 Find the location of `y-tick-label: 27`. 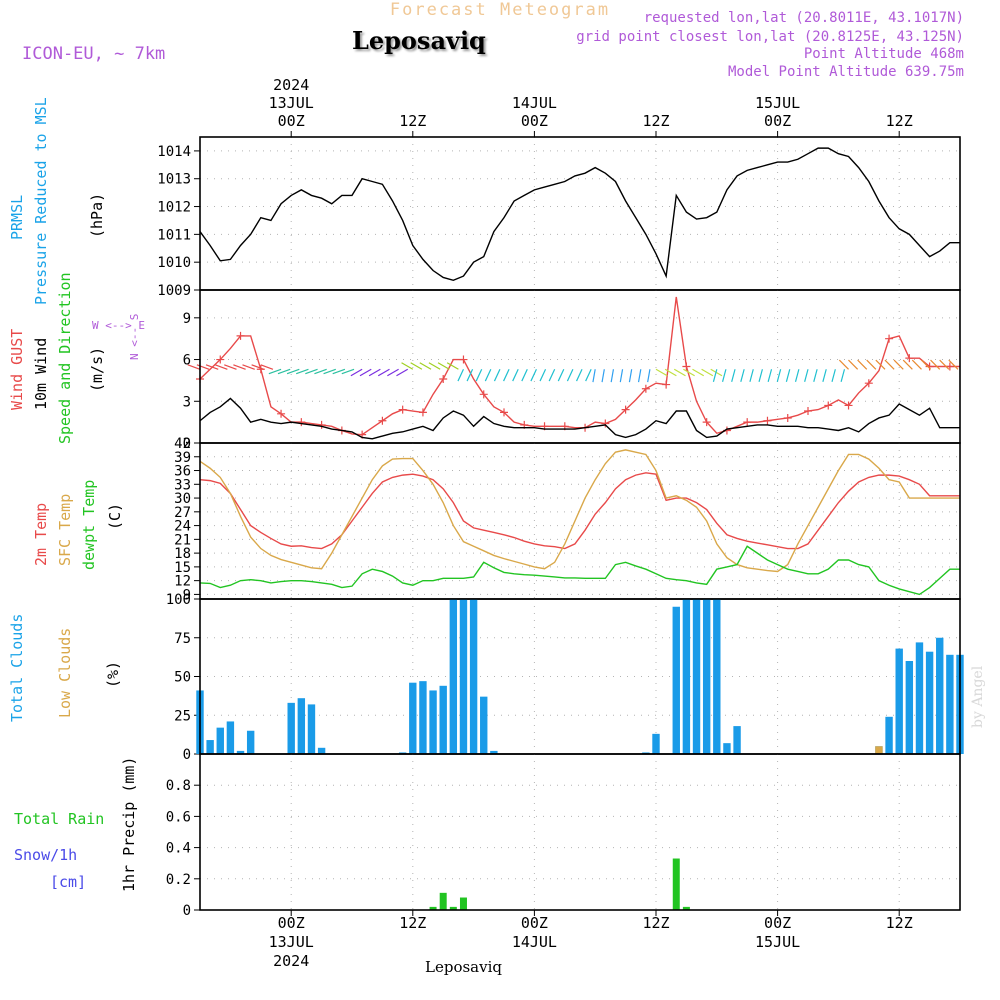

y-tick-label: 27 is located at coordinates (182, 513).